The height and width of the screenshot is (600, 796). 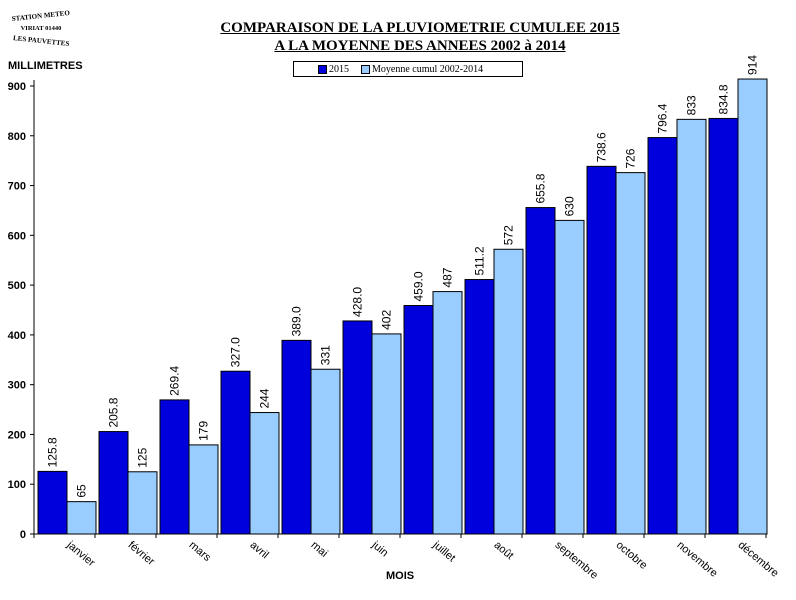 I want to click on data-label-2015: 655.8, so click(x=541, y=188).